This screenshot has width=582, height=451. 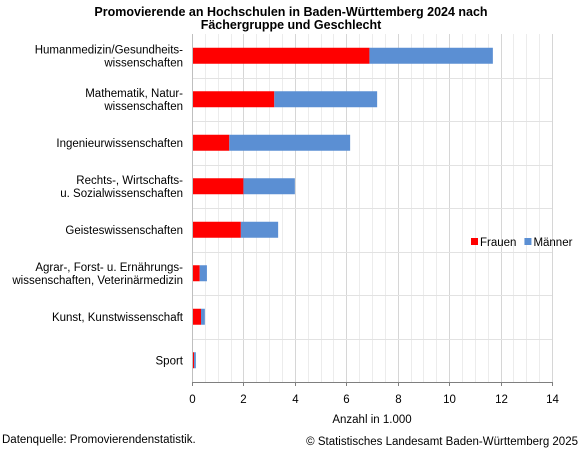 I want to click on category-label: Geisteswissenschaften, so click(x=124, y=231).